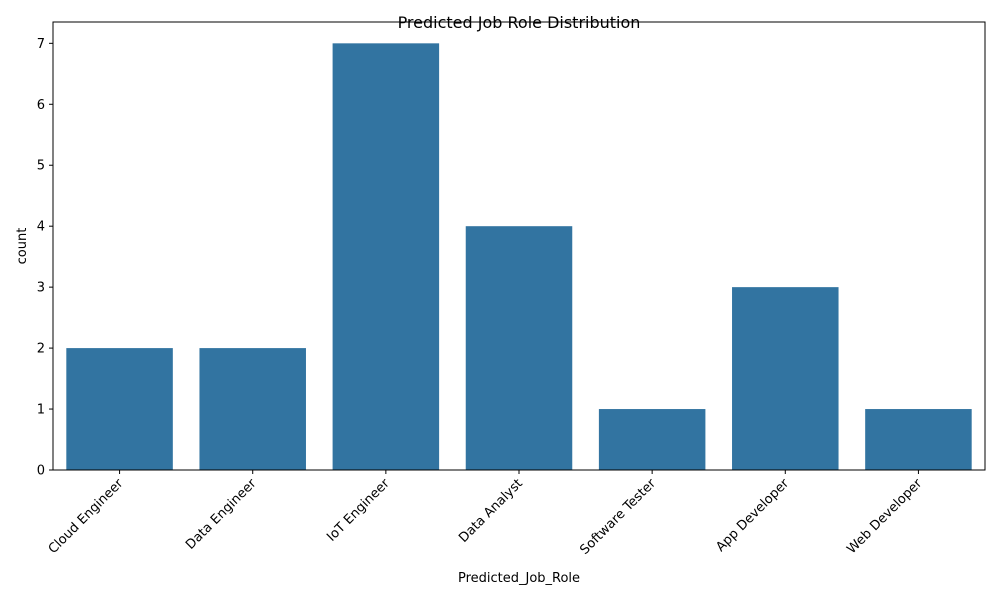 The width and height of the screenshot is (1000, 600). Describe the element at coordinates (884, 516) in the screenshot. I see `x-tick-label: Web Developer` at that location.